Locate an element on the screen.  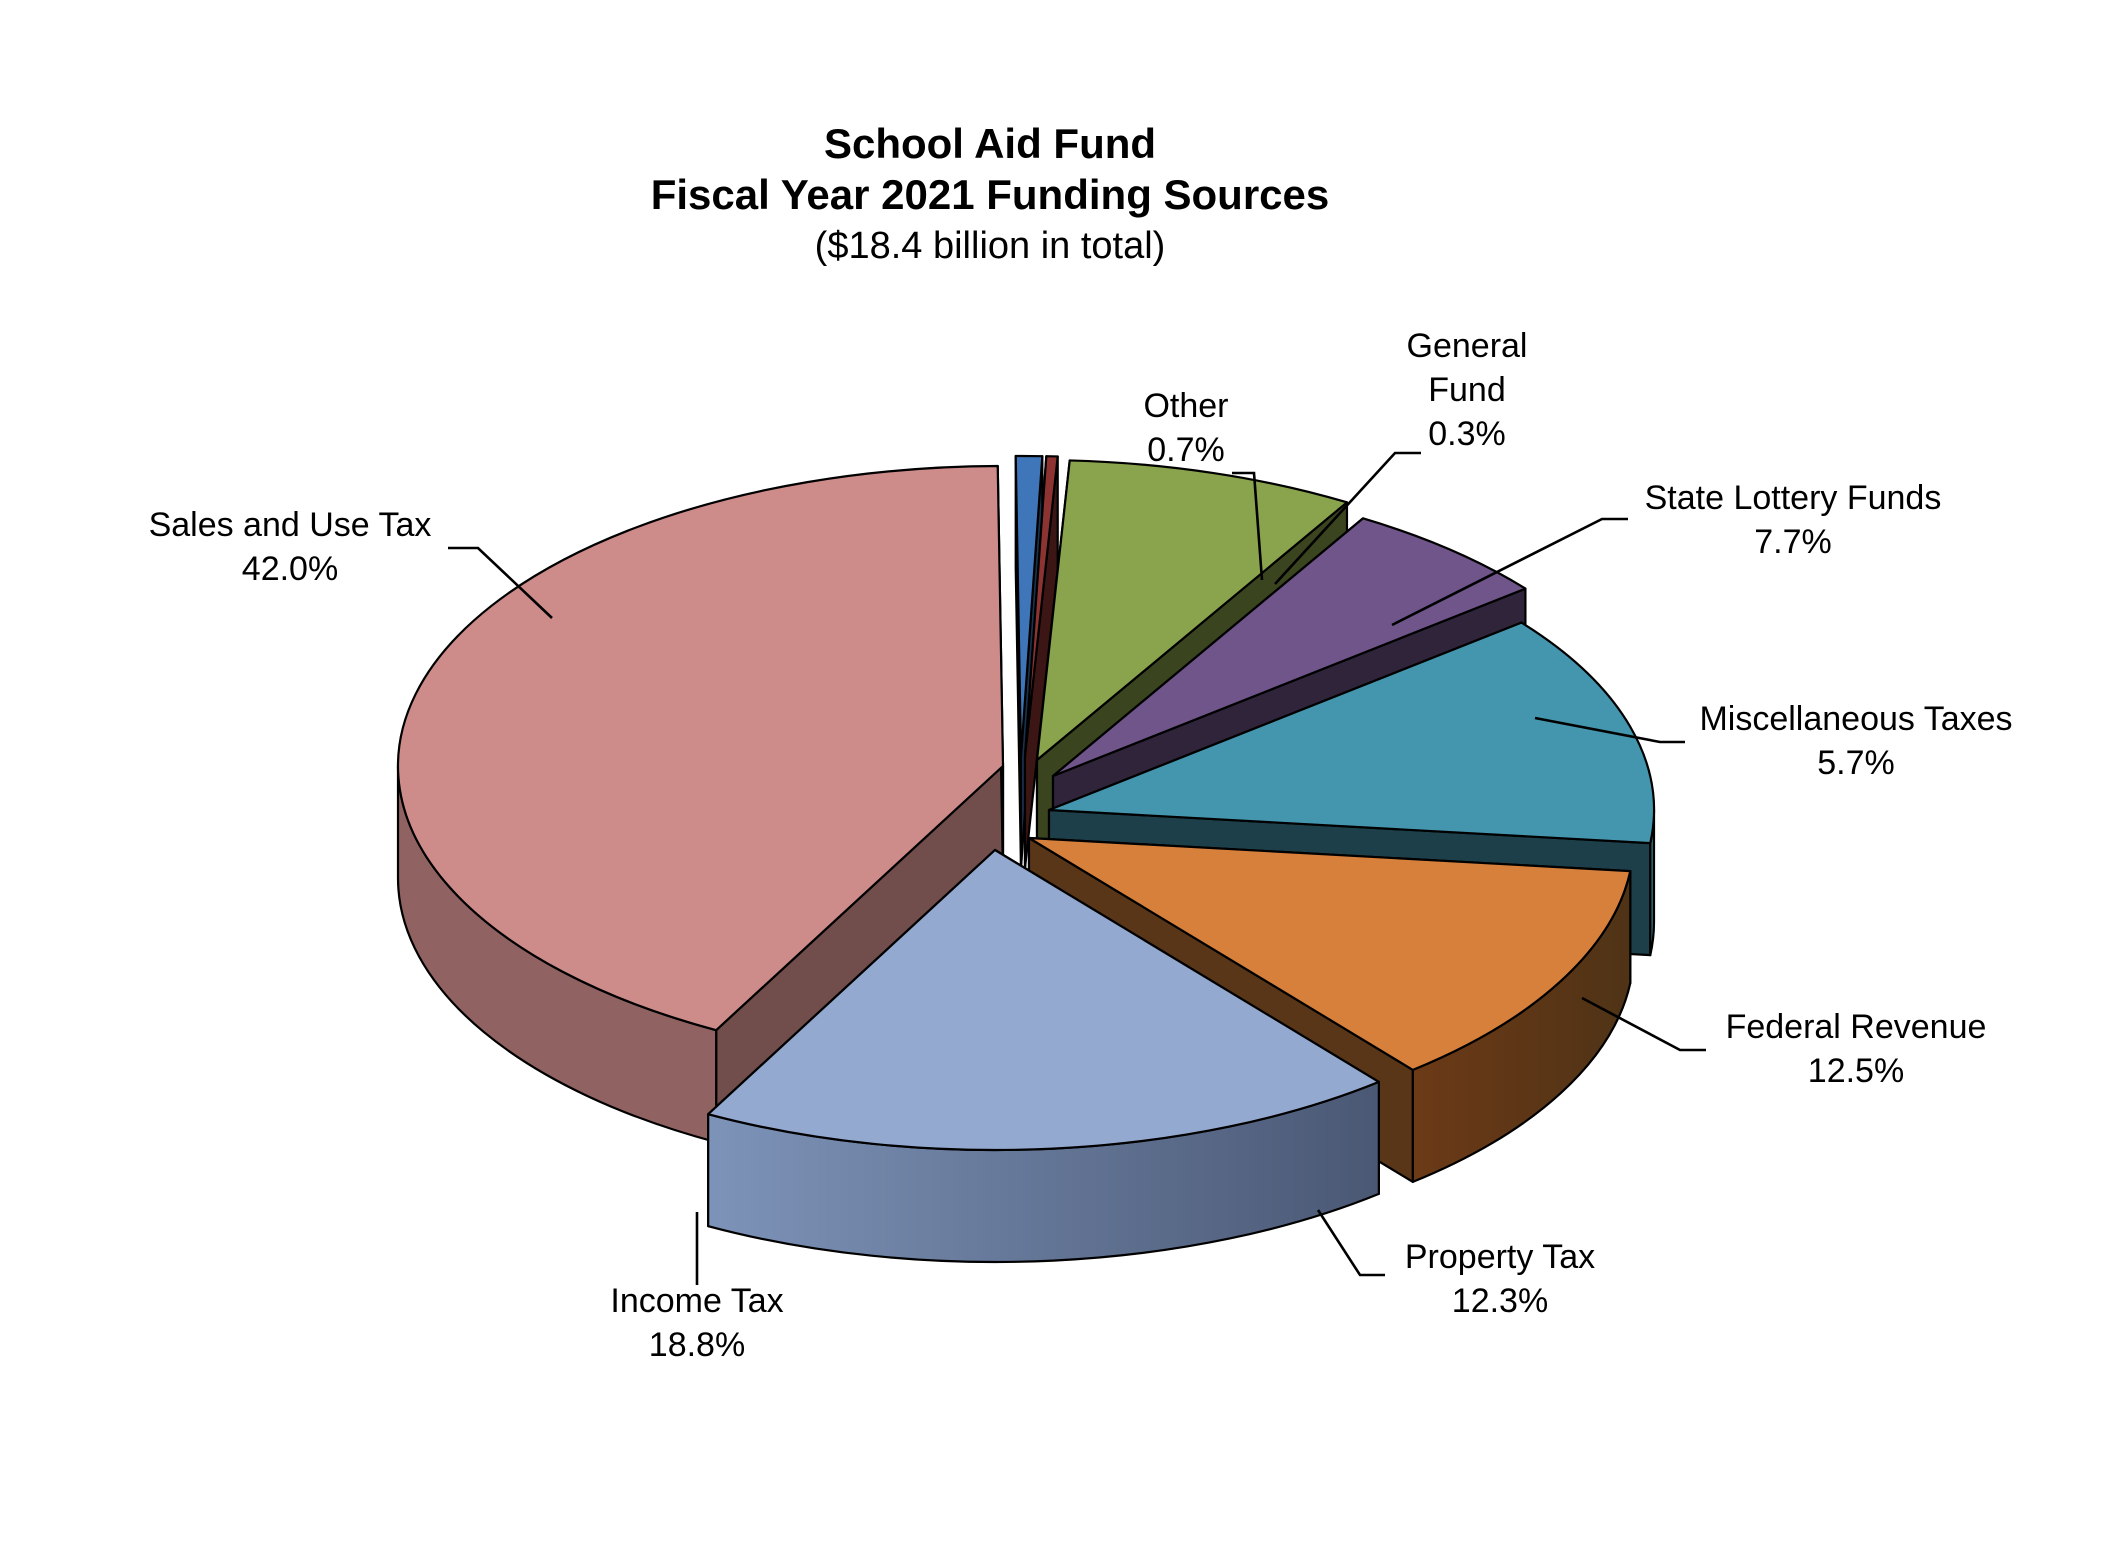
slice-sales-and-use-tax is located at coordinates (700, 804).